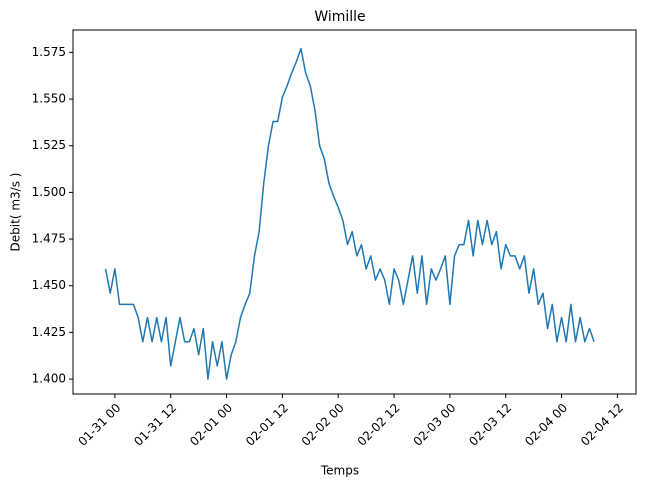 Image resolution: width=649 pixels, height=489 pixels. What do you see at coordinates (211, 425) in the screenshot?
I see `x-tick-label: 02-01 00` at bounding box center [211, 425].